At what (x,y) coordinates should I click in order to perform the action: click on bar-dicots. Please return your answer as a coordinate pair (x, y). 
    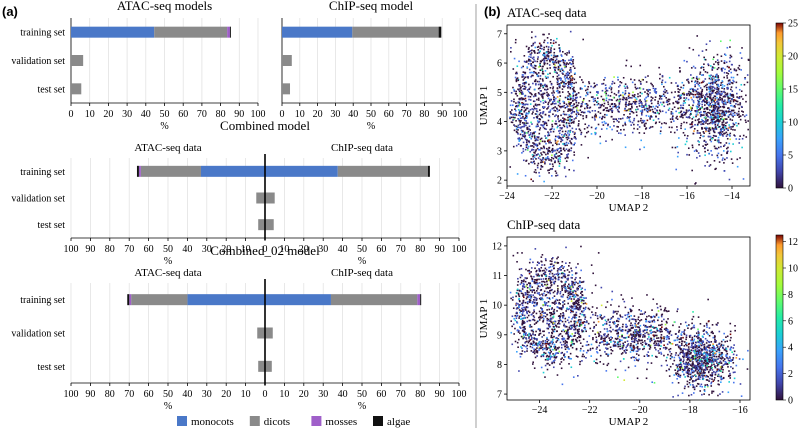
    Looking at the image, I should click on (191, 32).